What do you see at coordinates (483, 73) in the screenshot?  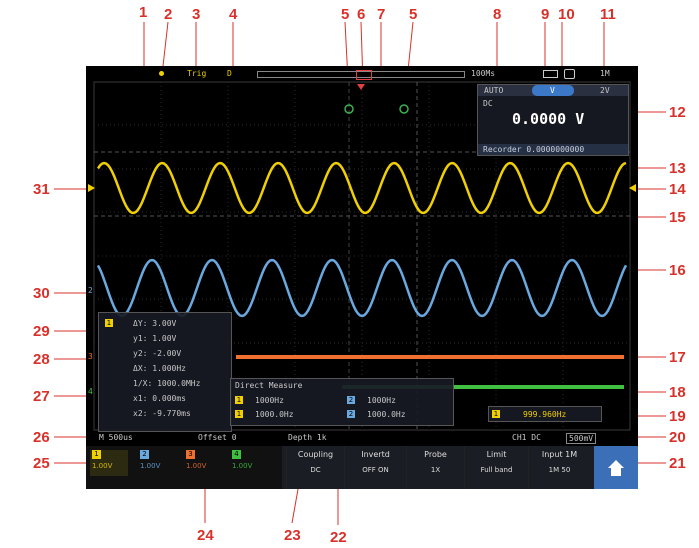 I see `time-scale: 100Ms` at bounding box center [483, 73].